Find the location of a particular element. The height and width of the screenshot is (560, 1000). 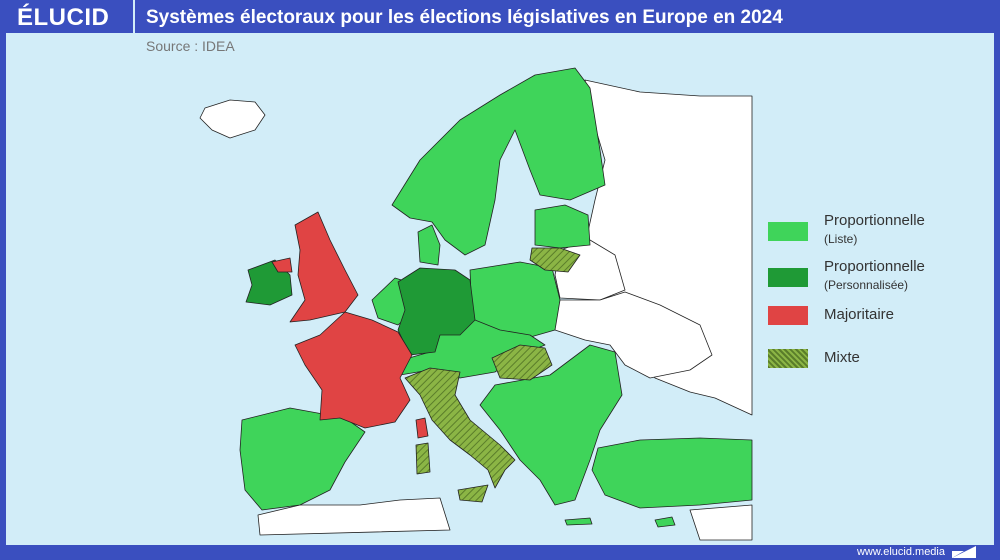

source-note: Source : IDEA is located at coordinates (190, 46).